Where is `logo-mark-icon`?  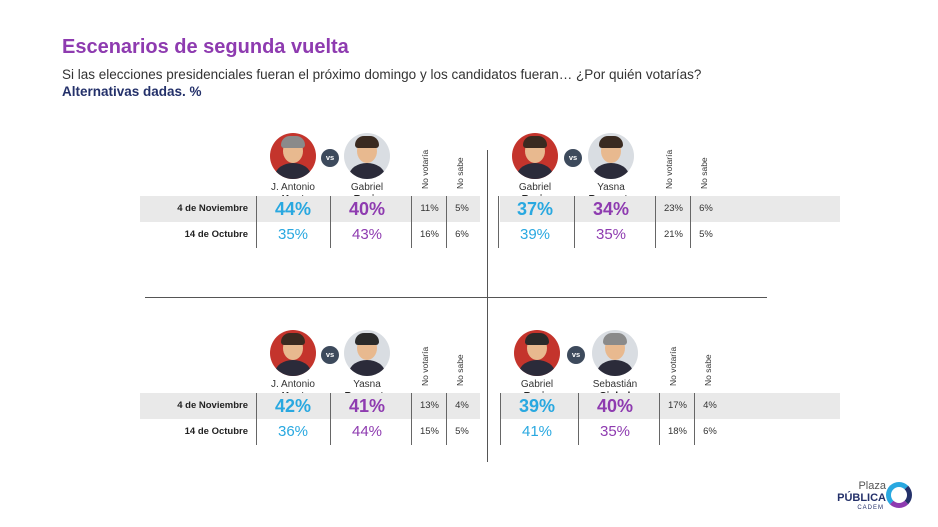
logo-mark-icon is located at coordinates (899, 495).